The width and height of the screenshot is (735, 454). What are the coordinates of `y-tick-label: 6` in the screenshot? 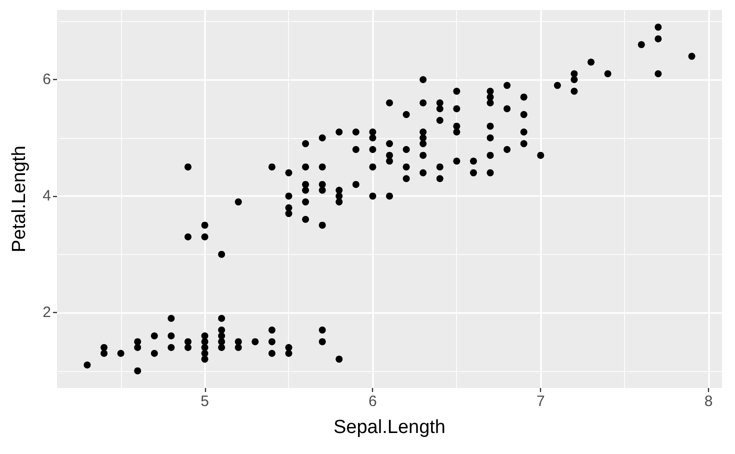 It's located at (46, 79).